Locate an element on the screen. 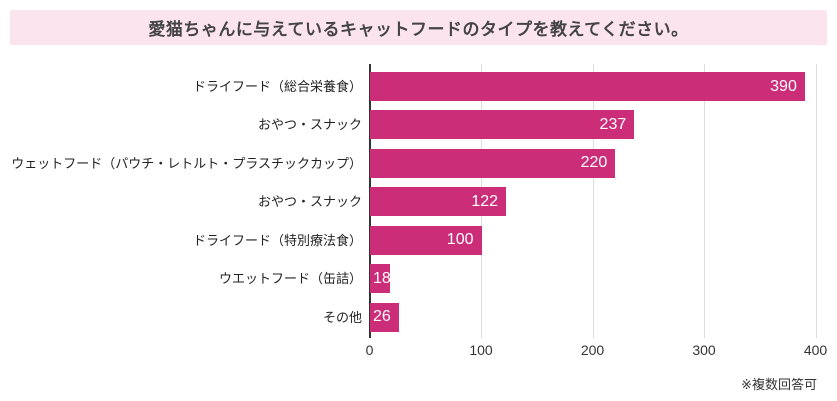 This screenshot has width=837, height=401. bar-label: ウエットフード（缶詰） is located at coordinates (290, 279).